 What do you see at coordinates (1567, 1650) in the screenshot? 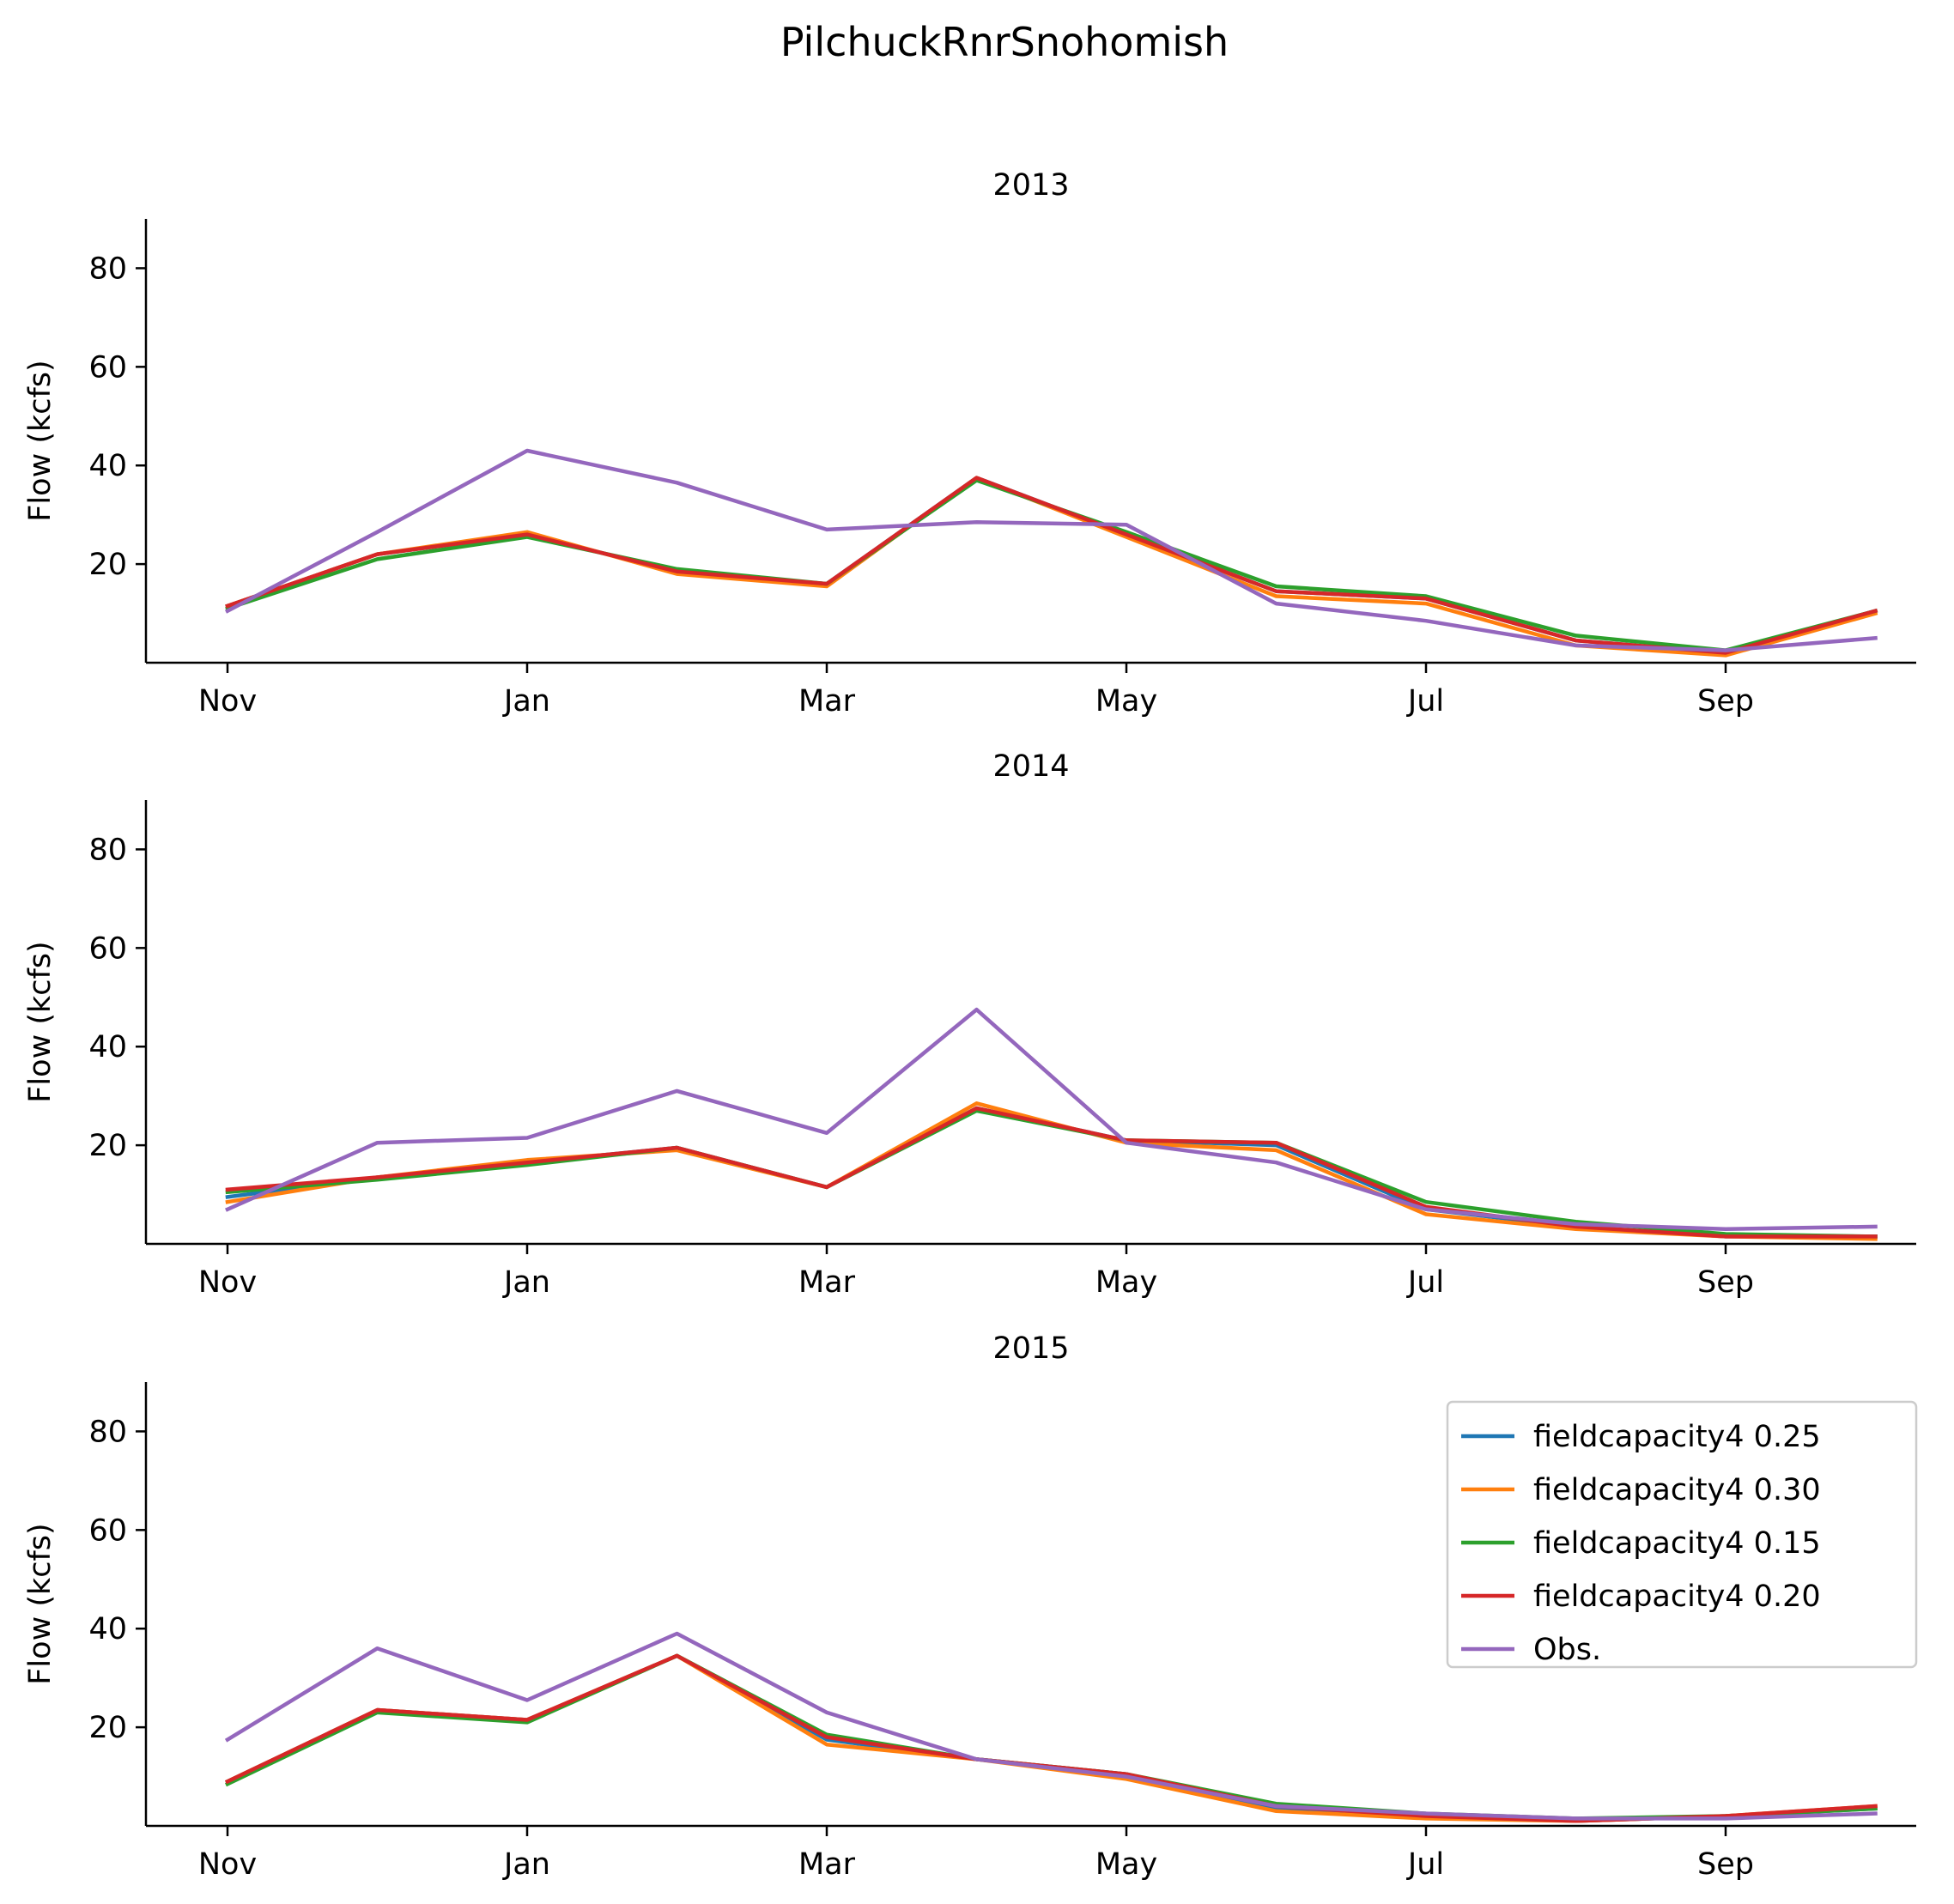
I see `legend-label: Obs.` at bounding box center [1567, 1650].